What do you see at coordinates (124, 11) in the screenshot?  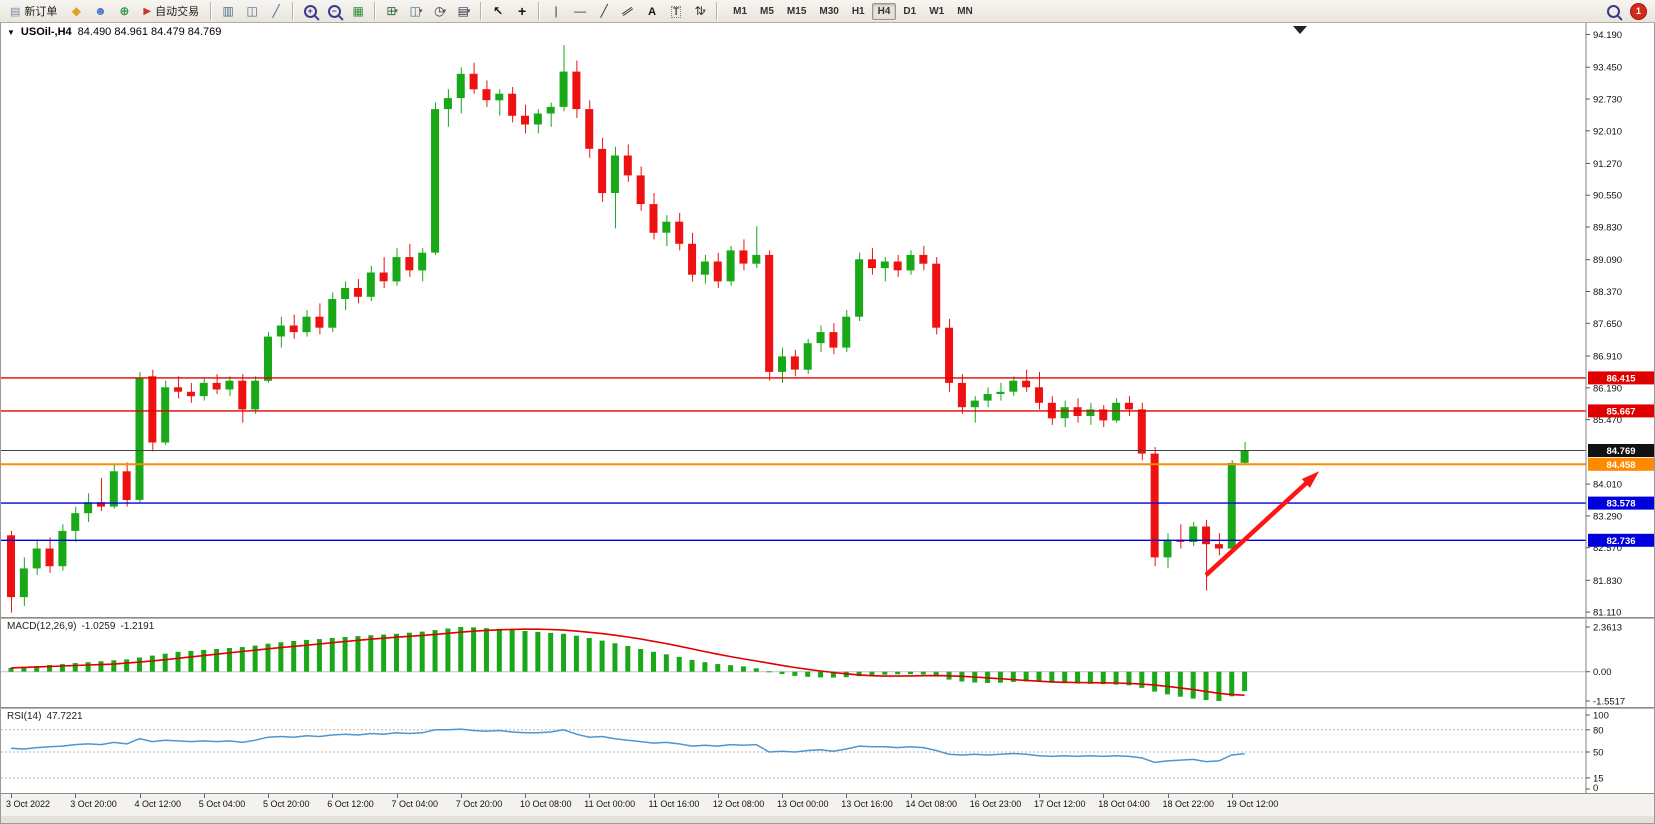 I see `globe-icon` at bounding box center [124, 11].